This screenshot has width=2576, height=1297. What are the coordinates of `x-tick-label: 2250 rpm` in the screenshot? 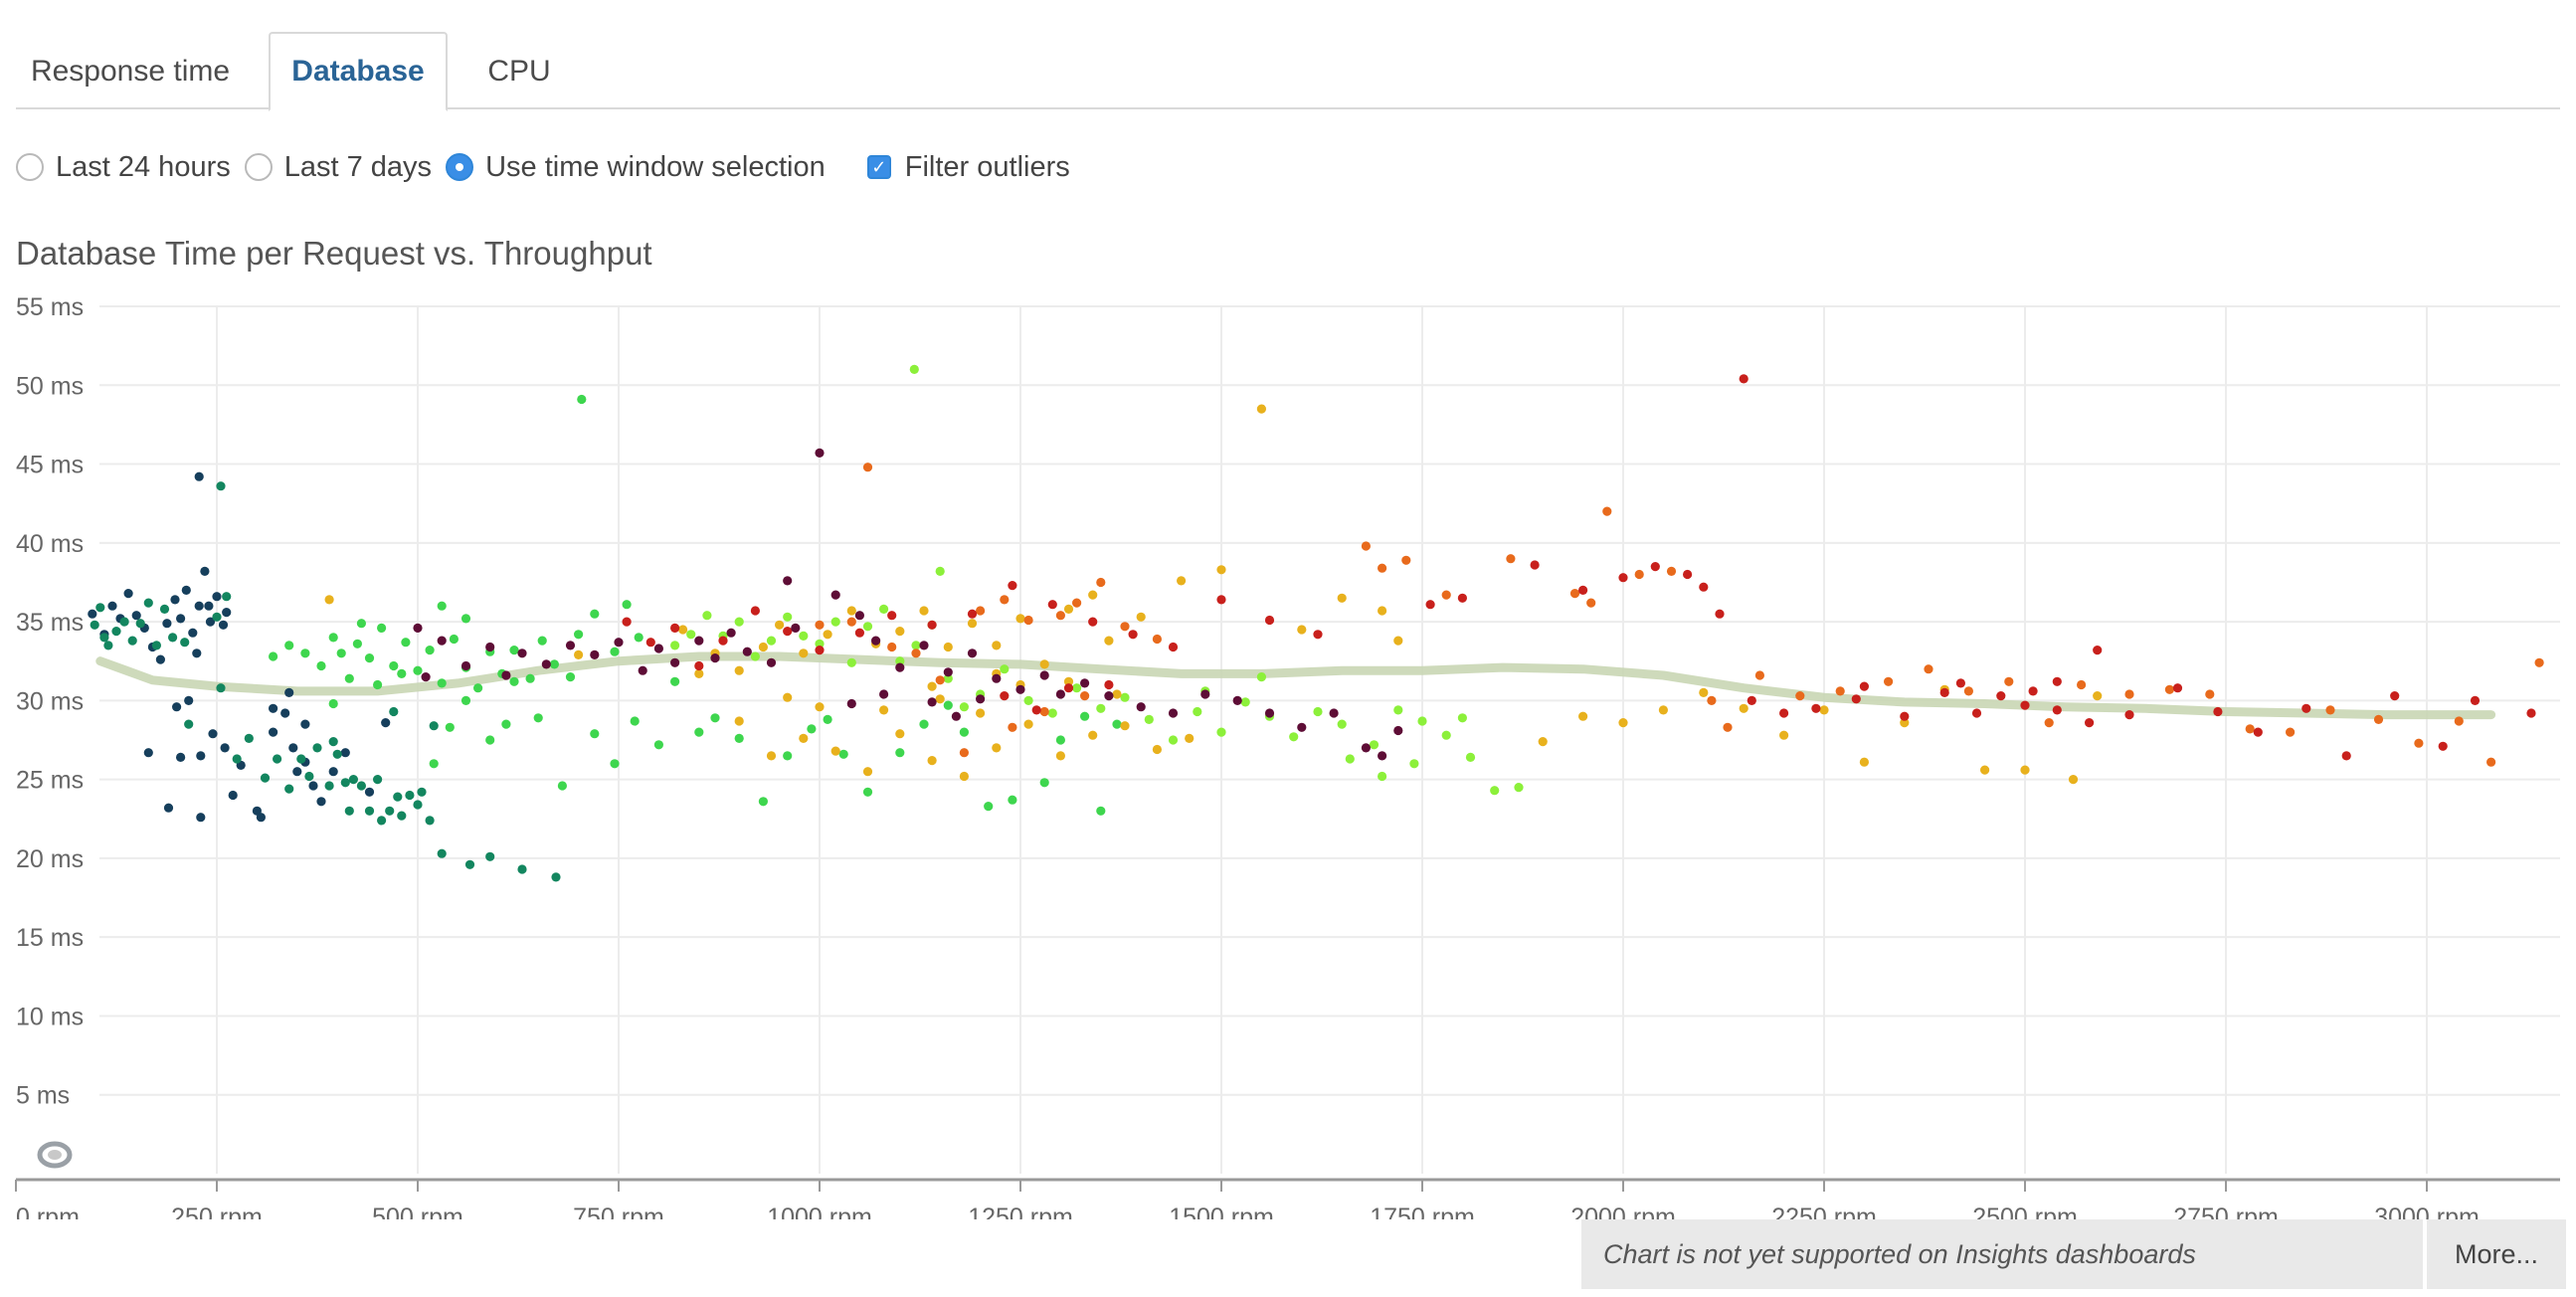 It's located at (1824, 1211).